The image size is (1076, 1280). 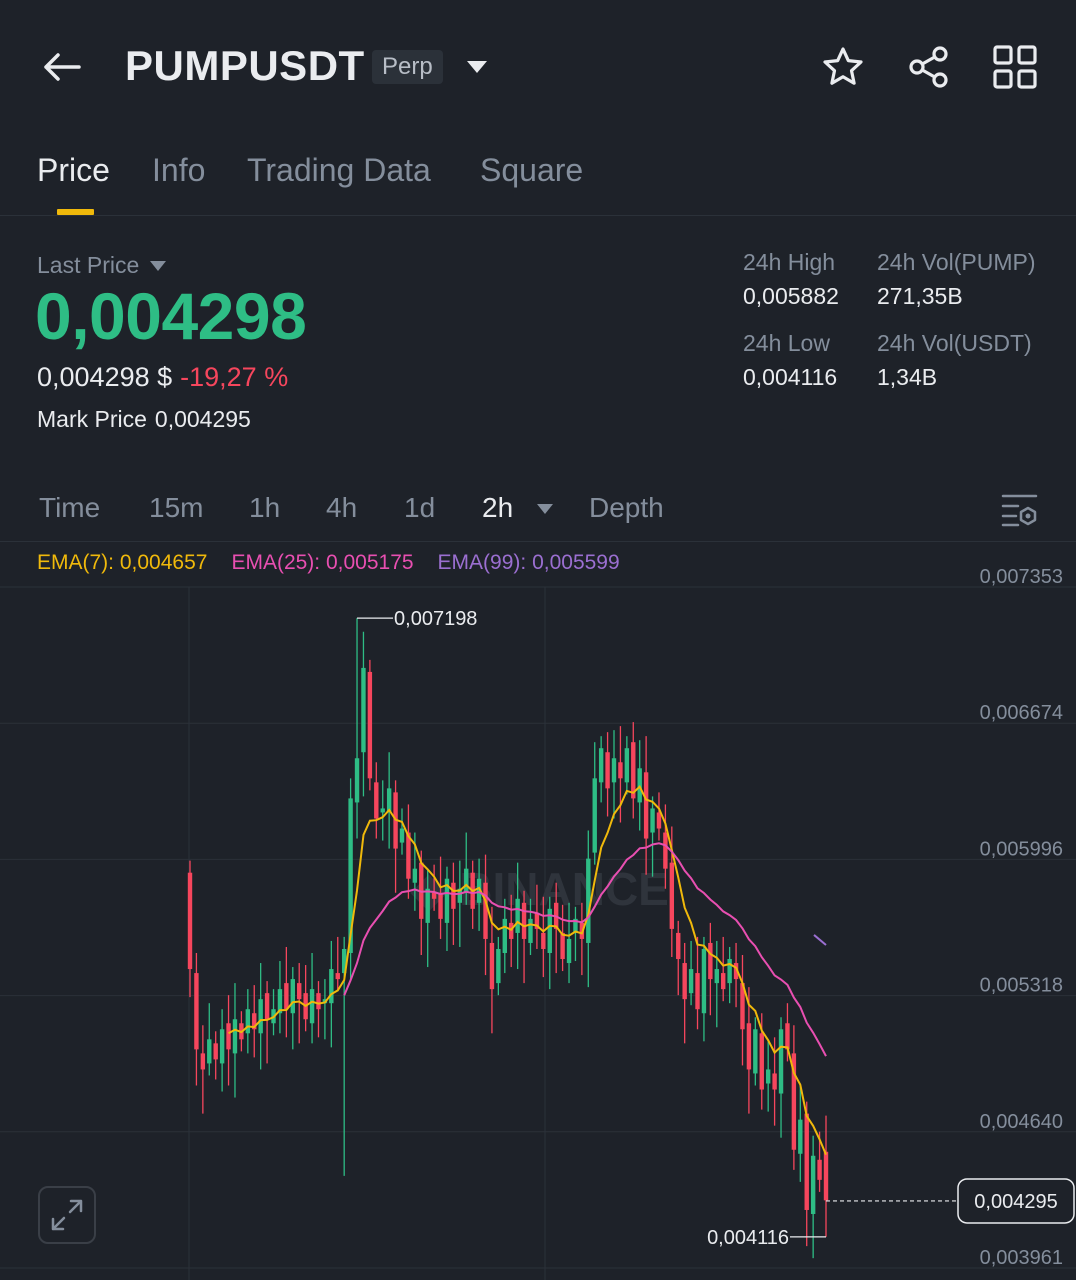 I want to click on ema25-line, so click(x=585, y=949).